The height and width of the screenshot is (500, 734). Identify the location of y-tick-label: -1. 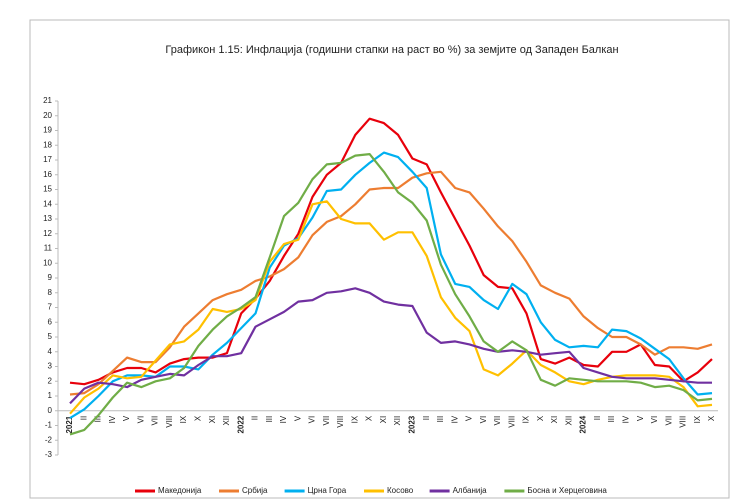
(49, 425).